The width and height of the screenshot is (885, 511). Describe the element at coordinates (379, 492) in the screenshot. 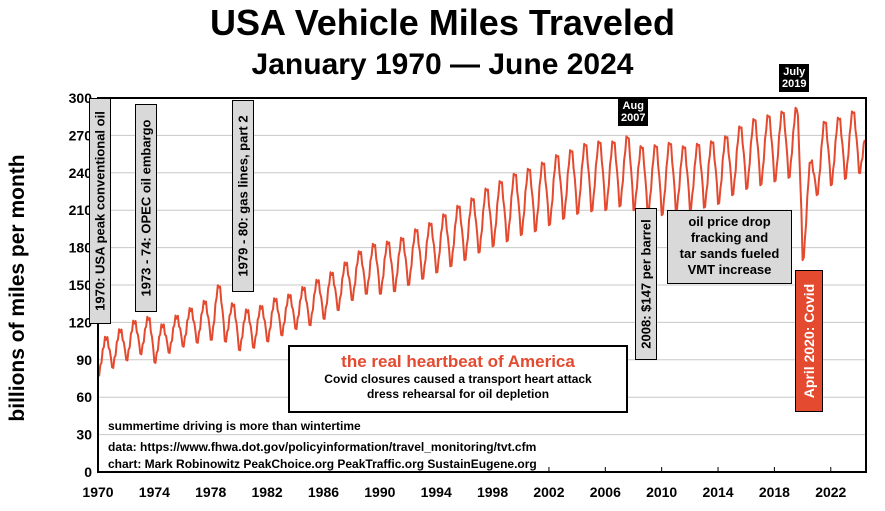

I see `x-tick-label: 1990` at that location.